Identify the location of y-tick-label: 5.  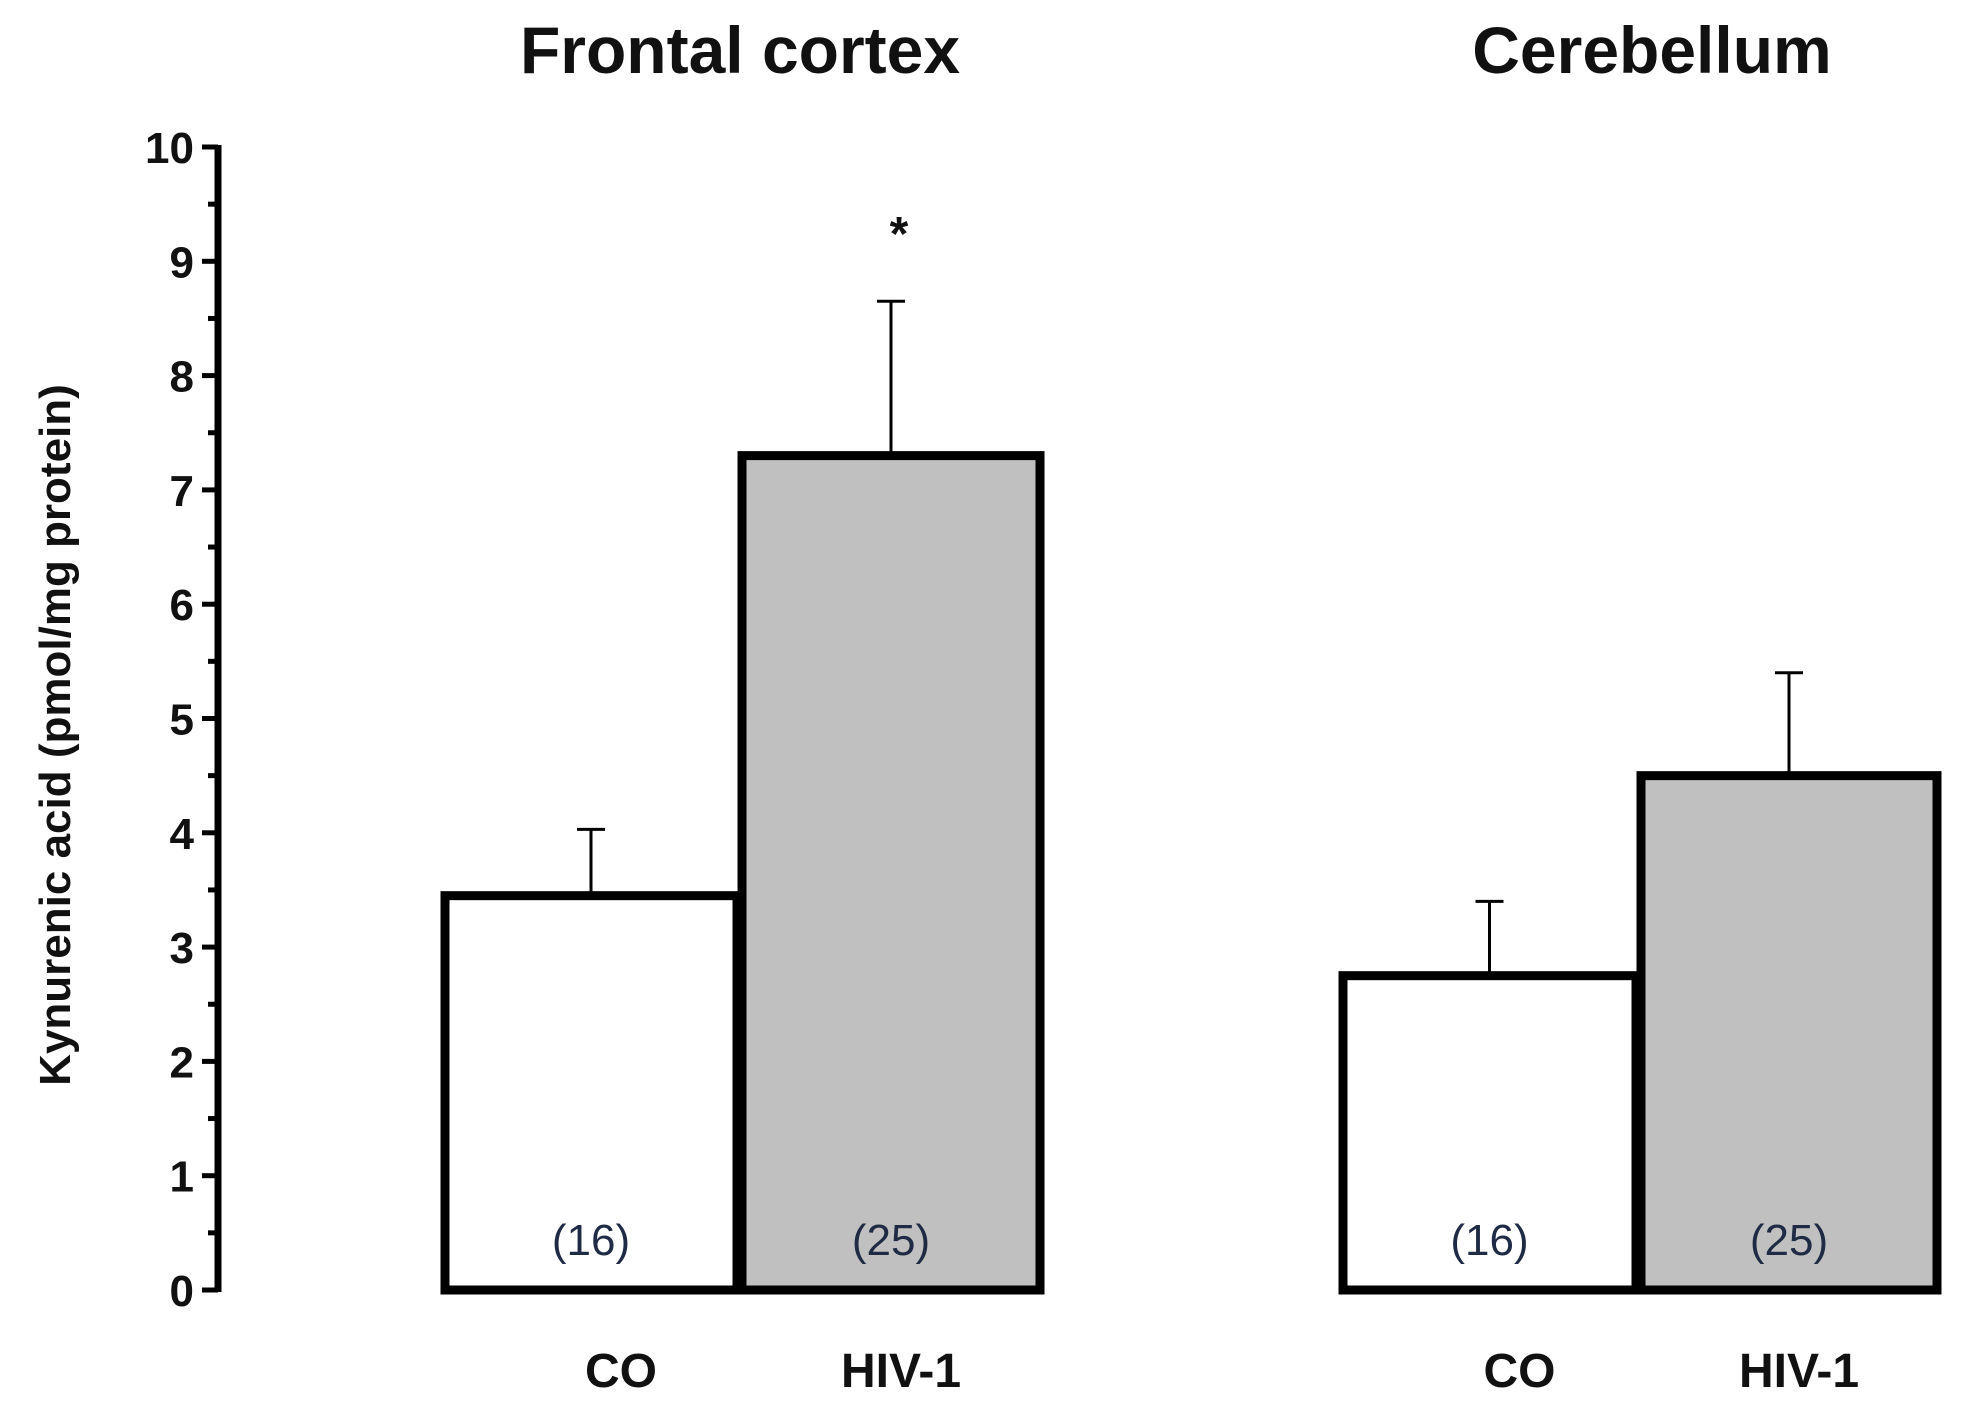
(182, 720).